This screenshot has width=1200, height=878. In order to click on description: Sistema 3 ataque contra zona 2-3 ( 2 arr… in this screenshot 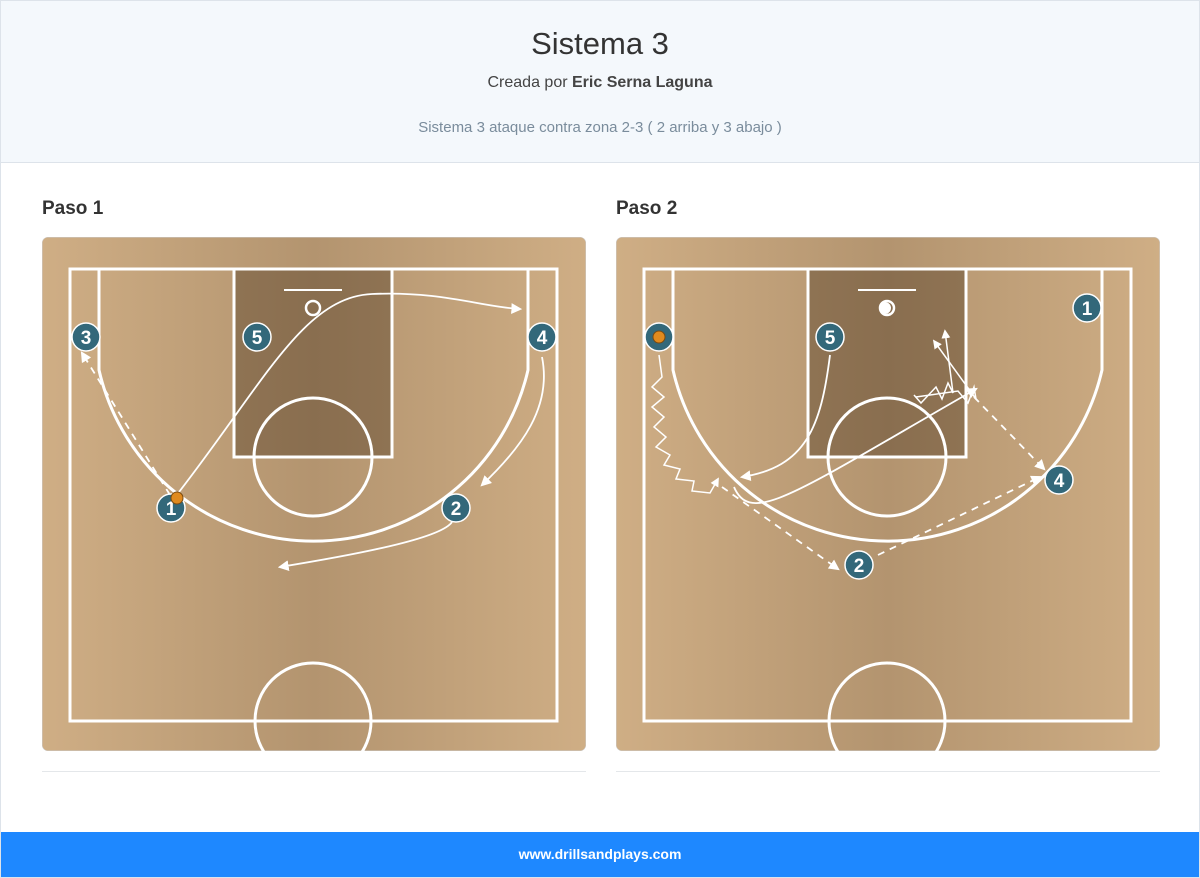, I will do `click(600, 127)`.